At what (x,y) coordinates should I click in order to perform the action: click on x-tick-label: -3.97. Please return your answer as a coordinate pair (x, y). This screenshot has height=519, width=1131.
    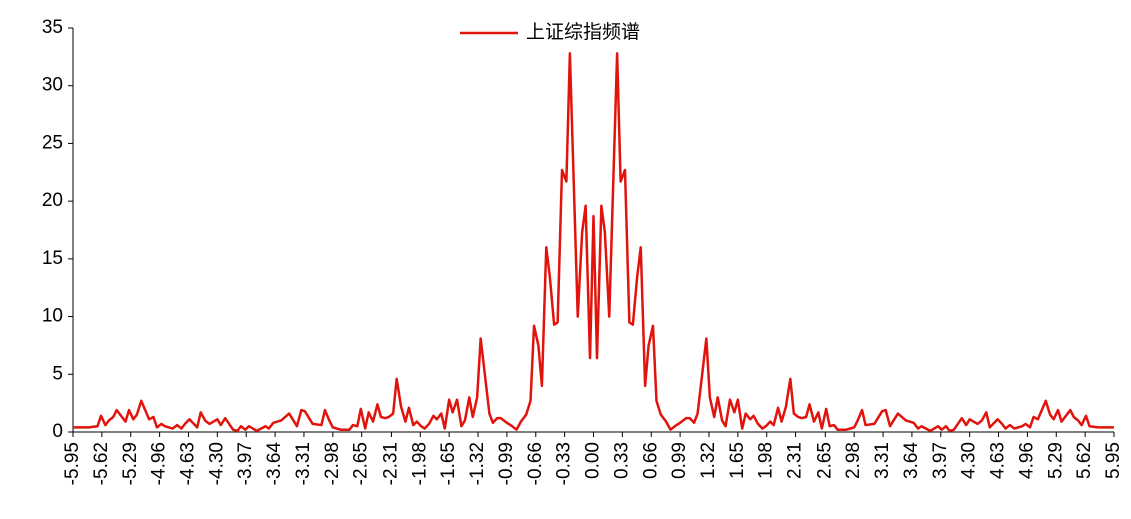
    Looking at the image, I should click on (245, 463).